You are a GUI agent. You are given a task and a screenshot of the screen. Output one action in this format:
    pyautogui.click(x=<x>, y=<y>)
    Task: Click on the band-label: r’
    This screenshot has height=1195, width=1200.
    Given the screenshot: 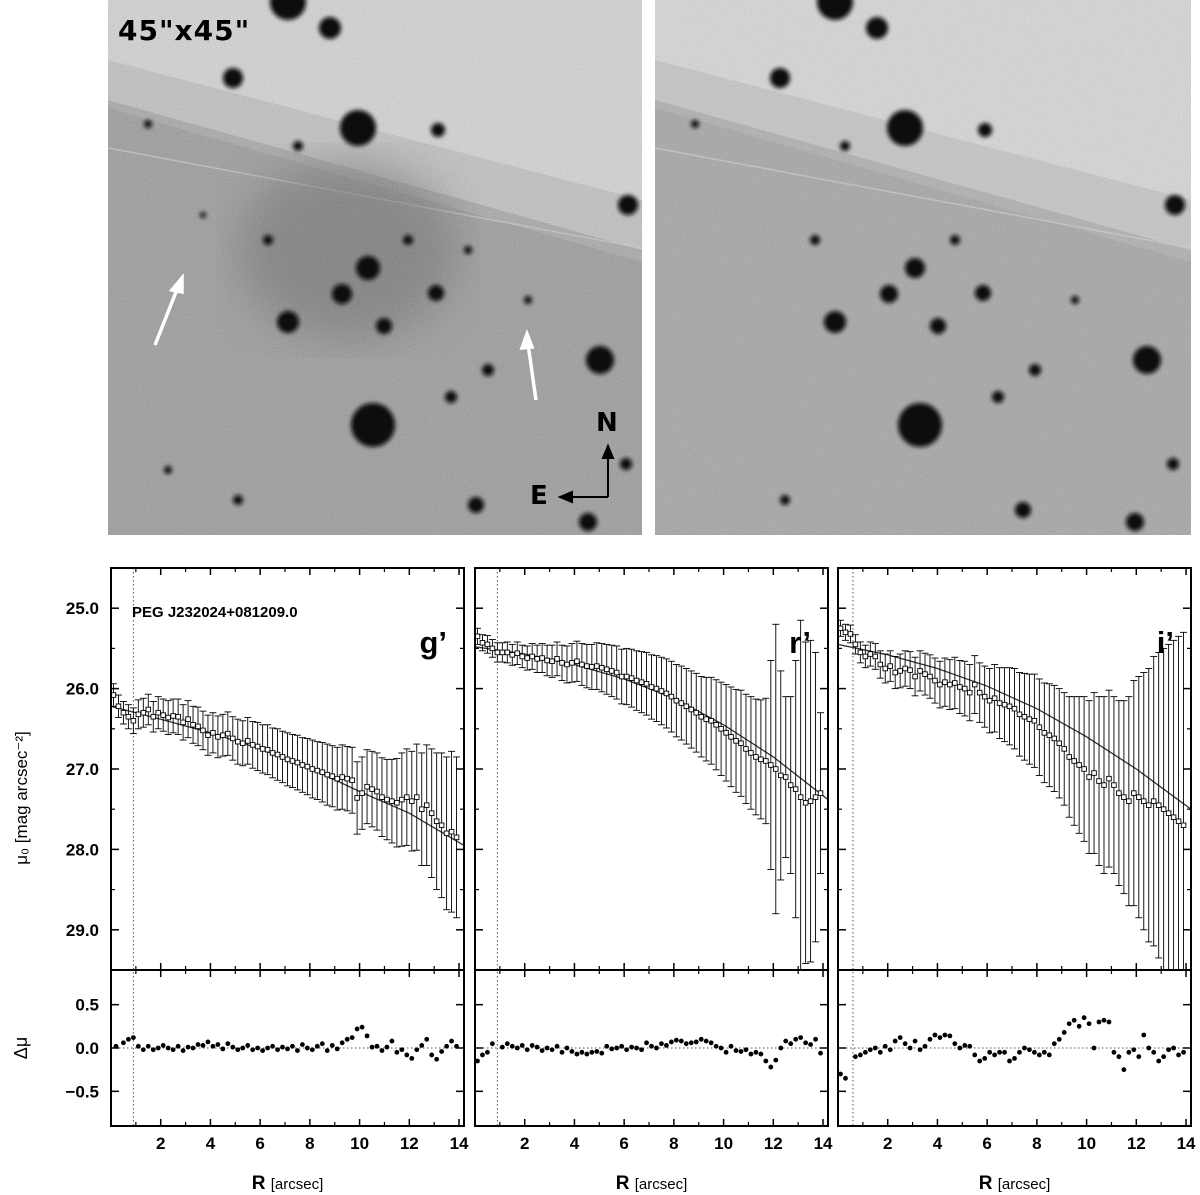 What is the action you would take?
    pyautogui.click(x=800, y=642)
    